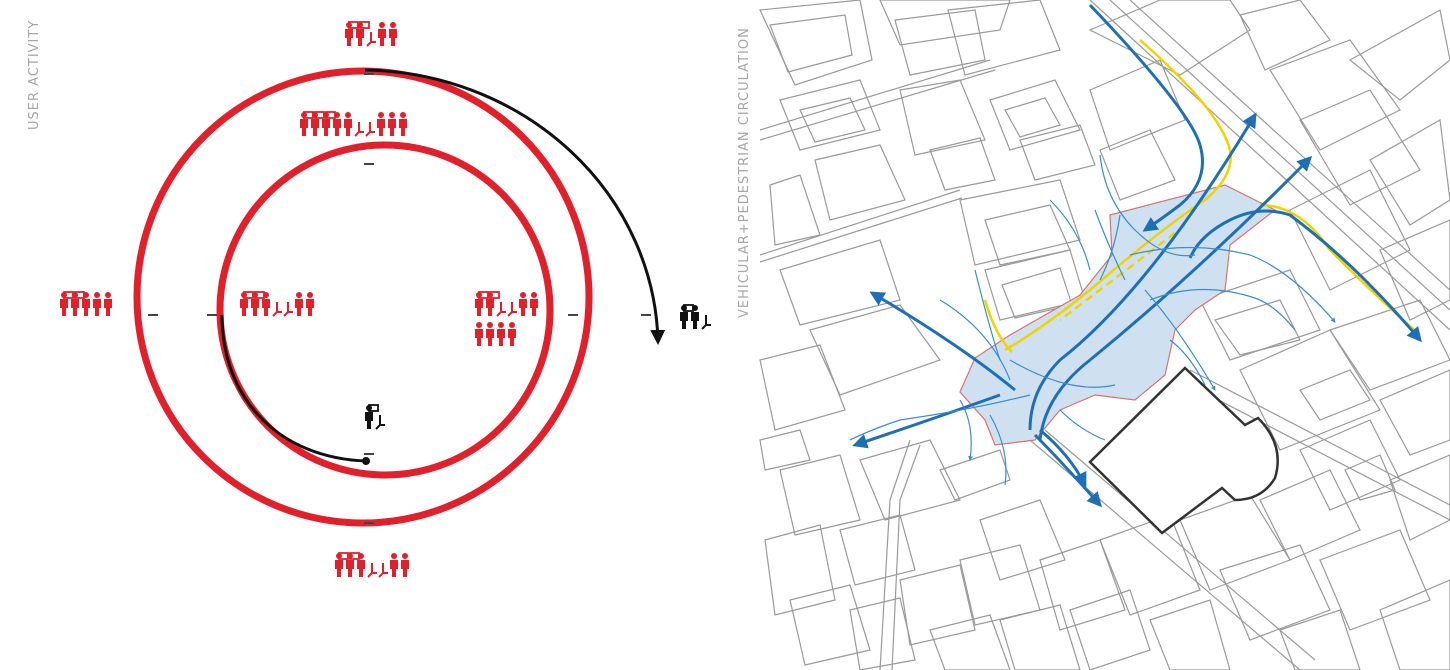  I want to click on cluster-right-inner, so click(506, 318).